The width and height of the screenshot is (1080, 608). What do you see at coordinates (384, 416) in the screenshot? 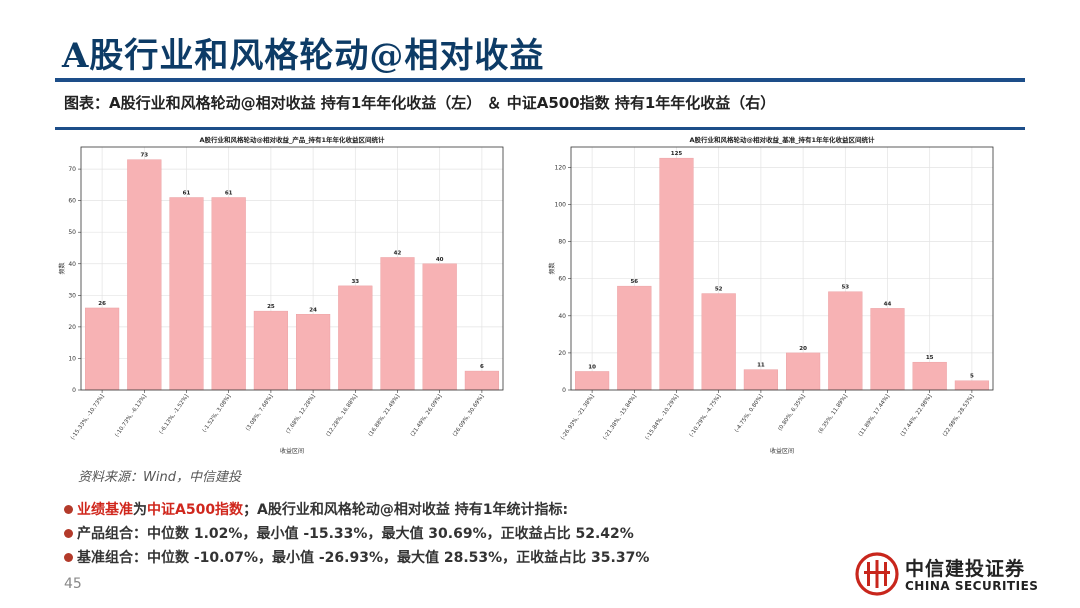
I see `x-tick-label: (16.88%, 21.49%]` at bounding box center [384, 416].